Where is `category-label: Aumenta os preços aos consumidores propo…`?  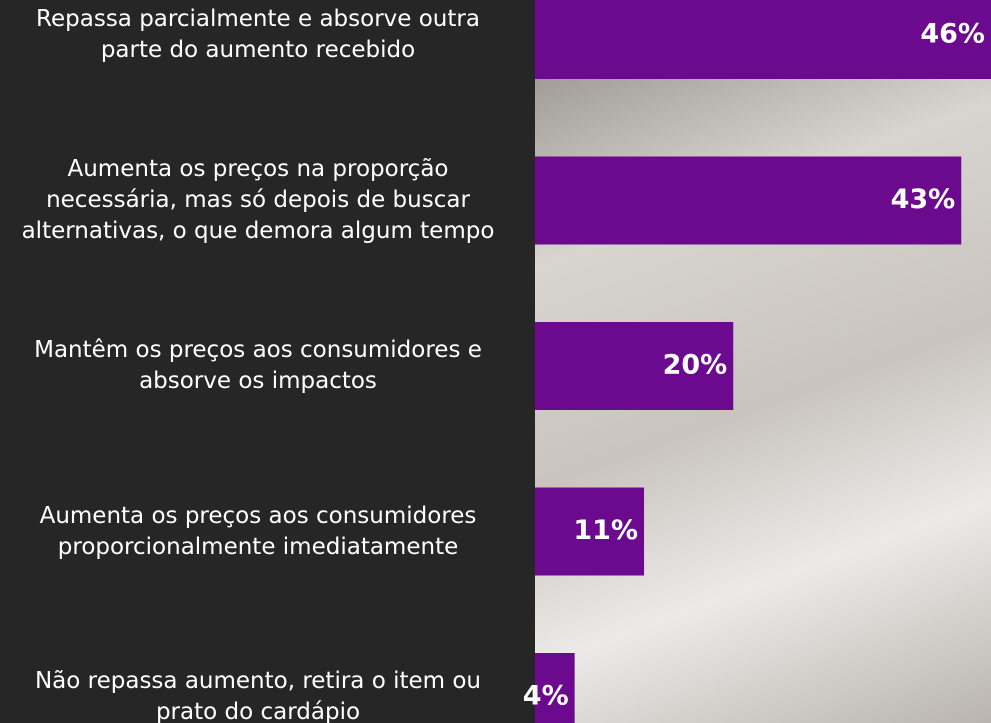
category-label: Aumenta os preços aos consumidores propo… is located at coordinates (258, 531).